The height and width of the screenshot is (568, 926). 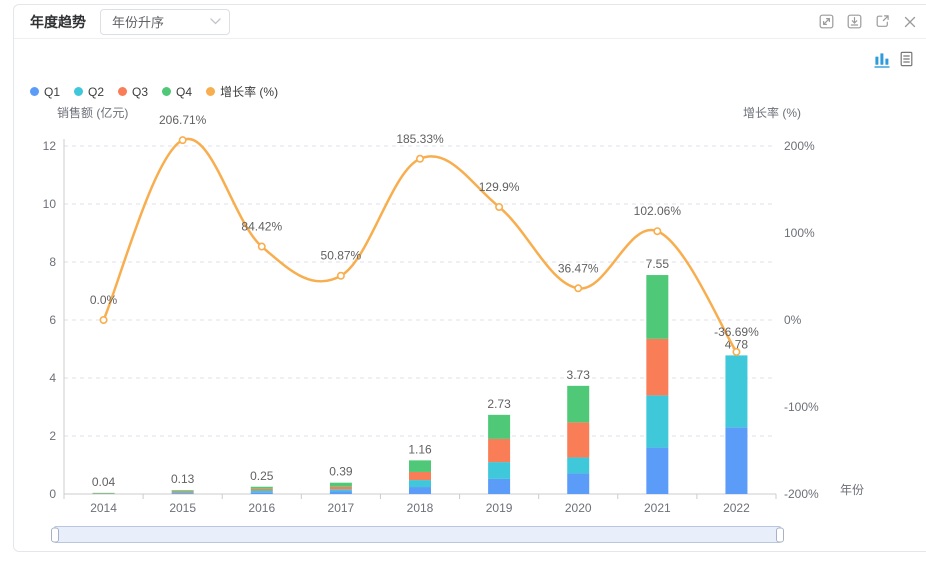 What do you see at coordinates (261, 246) in the screenshot?
I see `line-point-2016` at bounding box center [261, 246].